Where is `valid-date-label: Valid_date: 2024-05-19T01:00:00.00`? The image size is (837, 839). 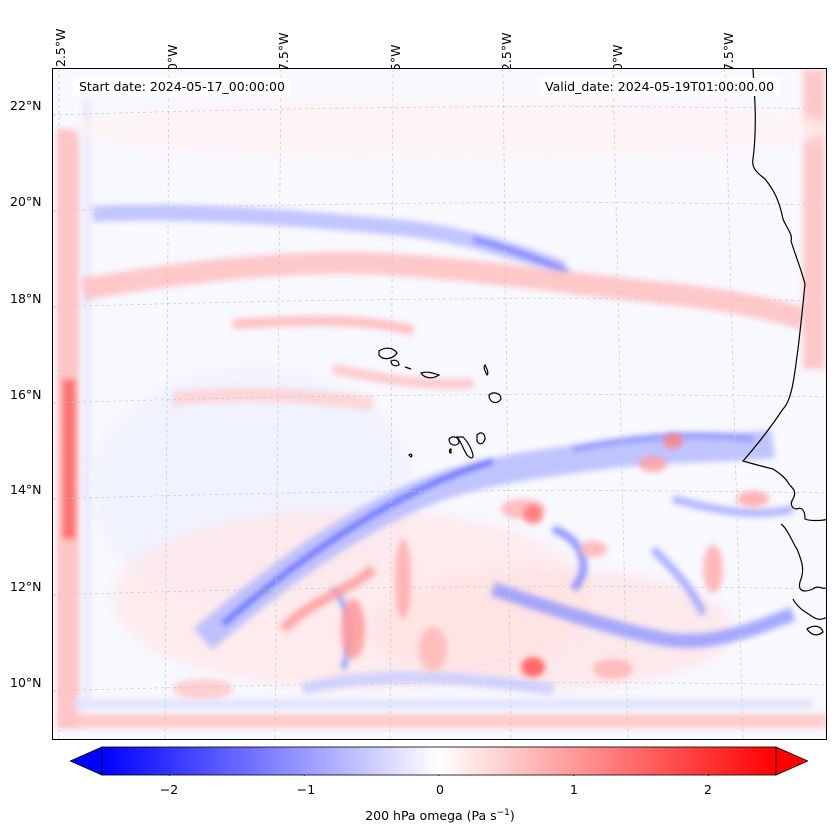
valid-date-label: Valid_date: 2024-05-19T01:00:00.00 is located at coordinates (660, 87).